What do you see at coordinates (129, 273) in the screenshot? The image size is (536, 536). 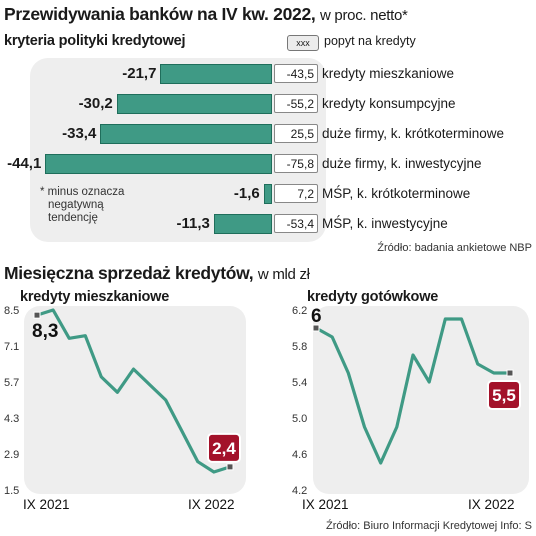 I see `bottom-title-main: Miesięczna sprzedaż kredytów,` at bounding box center [129, 273].